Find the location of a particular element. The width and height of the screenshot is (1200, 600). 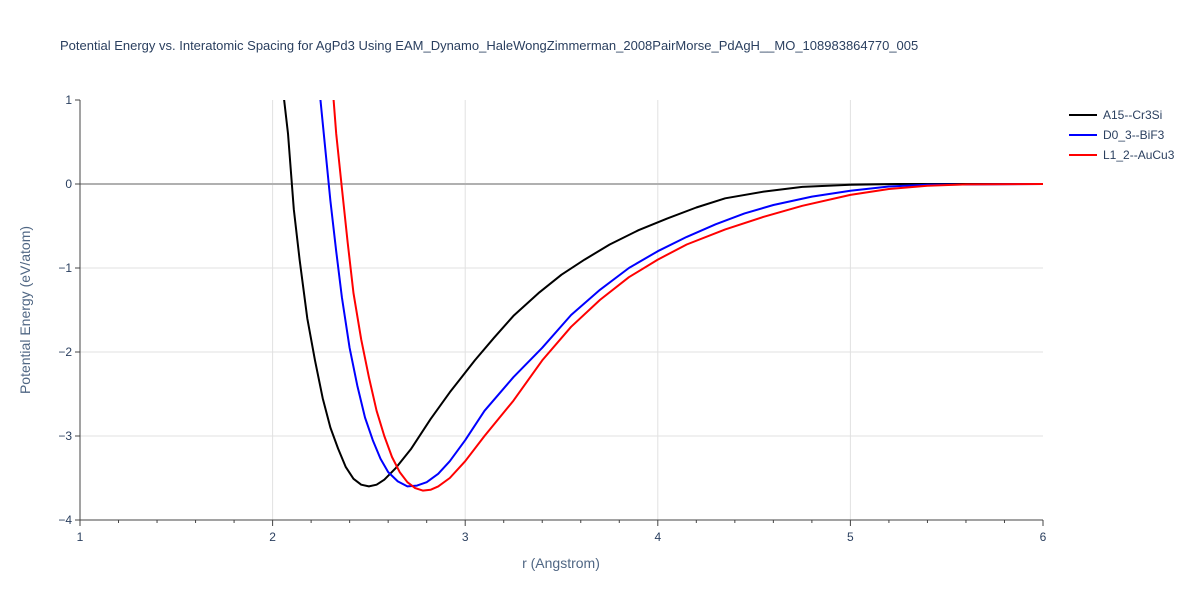

x-axis-label: r (Angstrom) is located at coordinates (561, 563).